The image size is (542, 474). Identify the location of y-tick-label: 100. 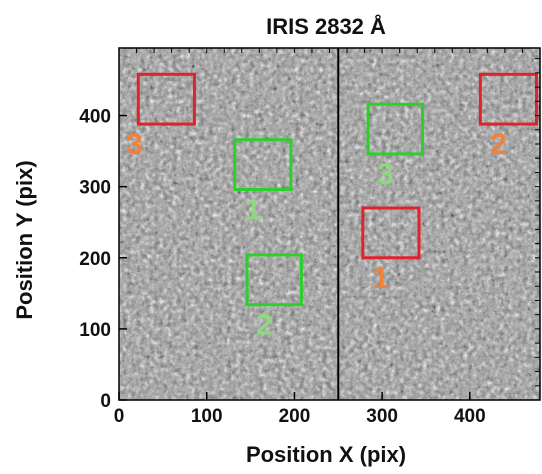
(95, 330).